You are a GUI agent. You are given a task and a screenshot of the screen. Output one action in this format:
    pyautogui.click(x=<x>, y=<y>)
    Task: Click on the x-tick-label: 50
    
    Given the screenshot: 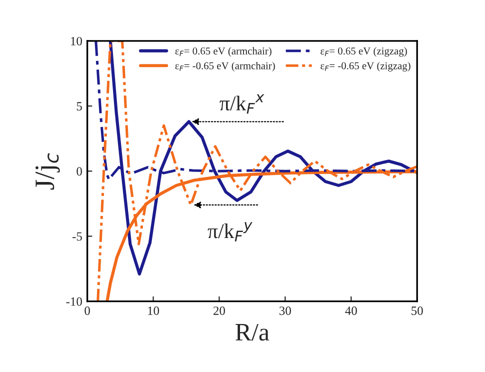 What is the action you would take?
    pyautogui.click(x=417, y=310)
    